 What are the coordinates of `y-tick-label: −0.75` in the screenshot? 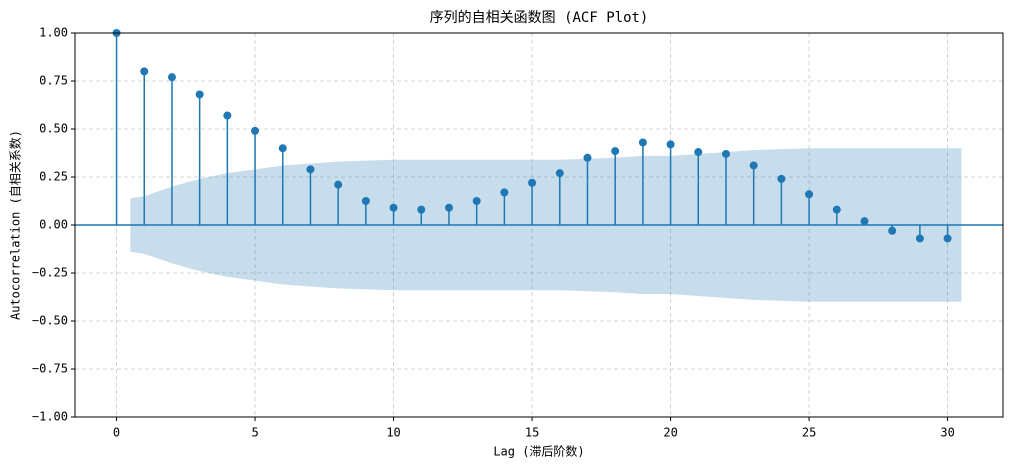 It's located at (50, 369).